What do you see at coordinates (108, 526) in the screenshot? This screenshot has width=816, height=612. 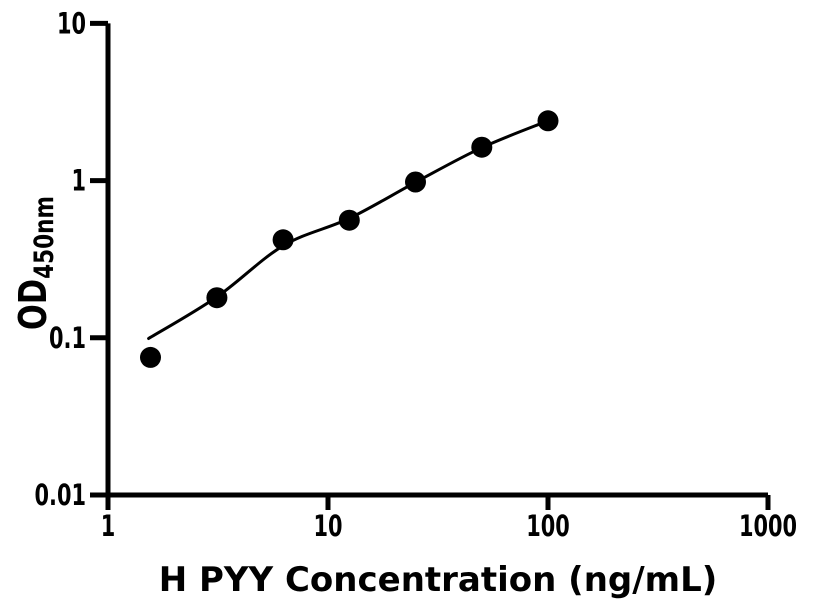 I see `x-tick-label-1: 1` at bounding box center [108, 526].